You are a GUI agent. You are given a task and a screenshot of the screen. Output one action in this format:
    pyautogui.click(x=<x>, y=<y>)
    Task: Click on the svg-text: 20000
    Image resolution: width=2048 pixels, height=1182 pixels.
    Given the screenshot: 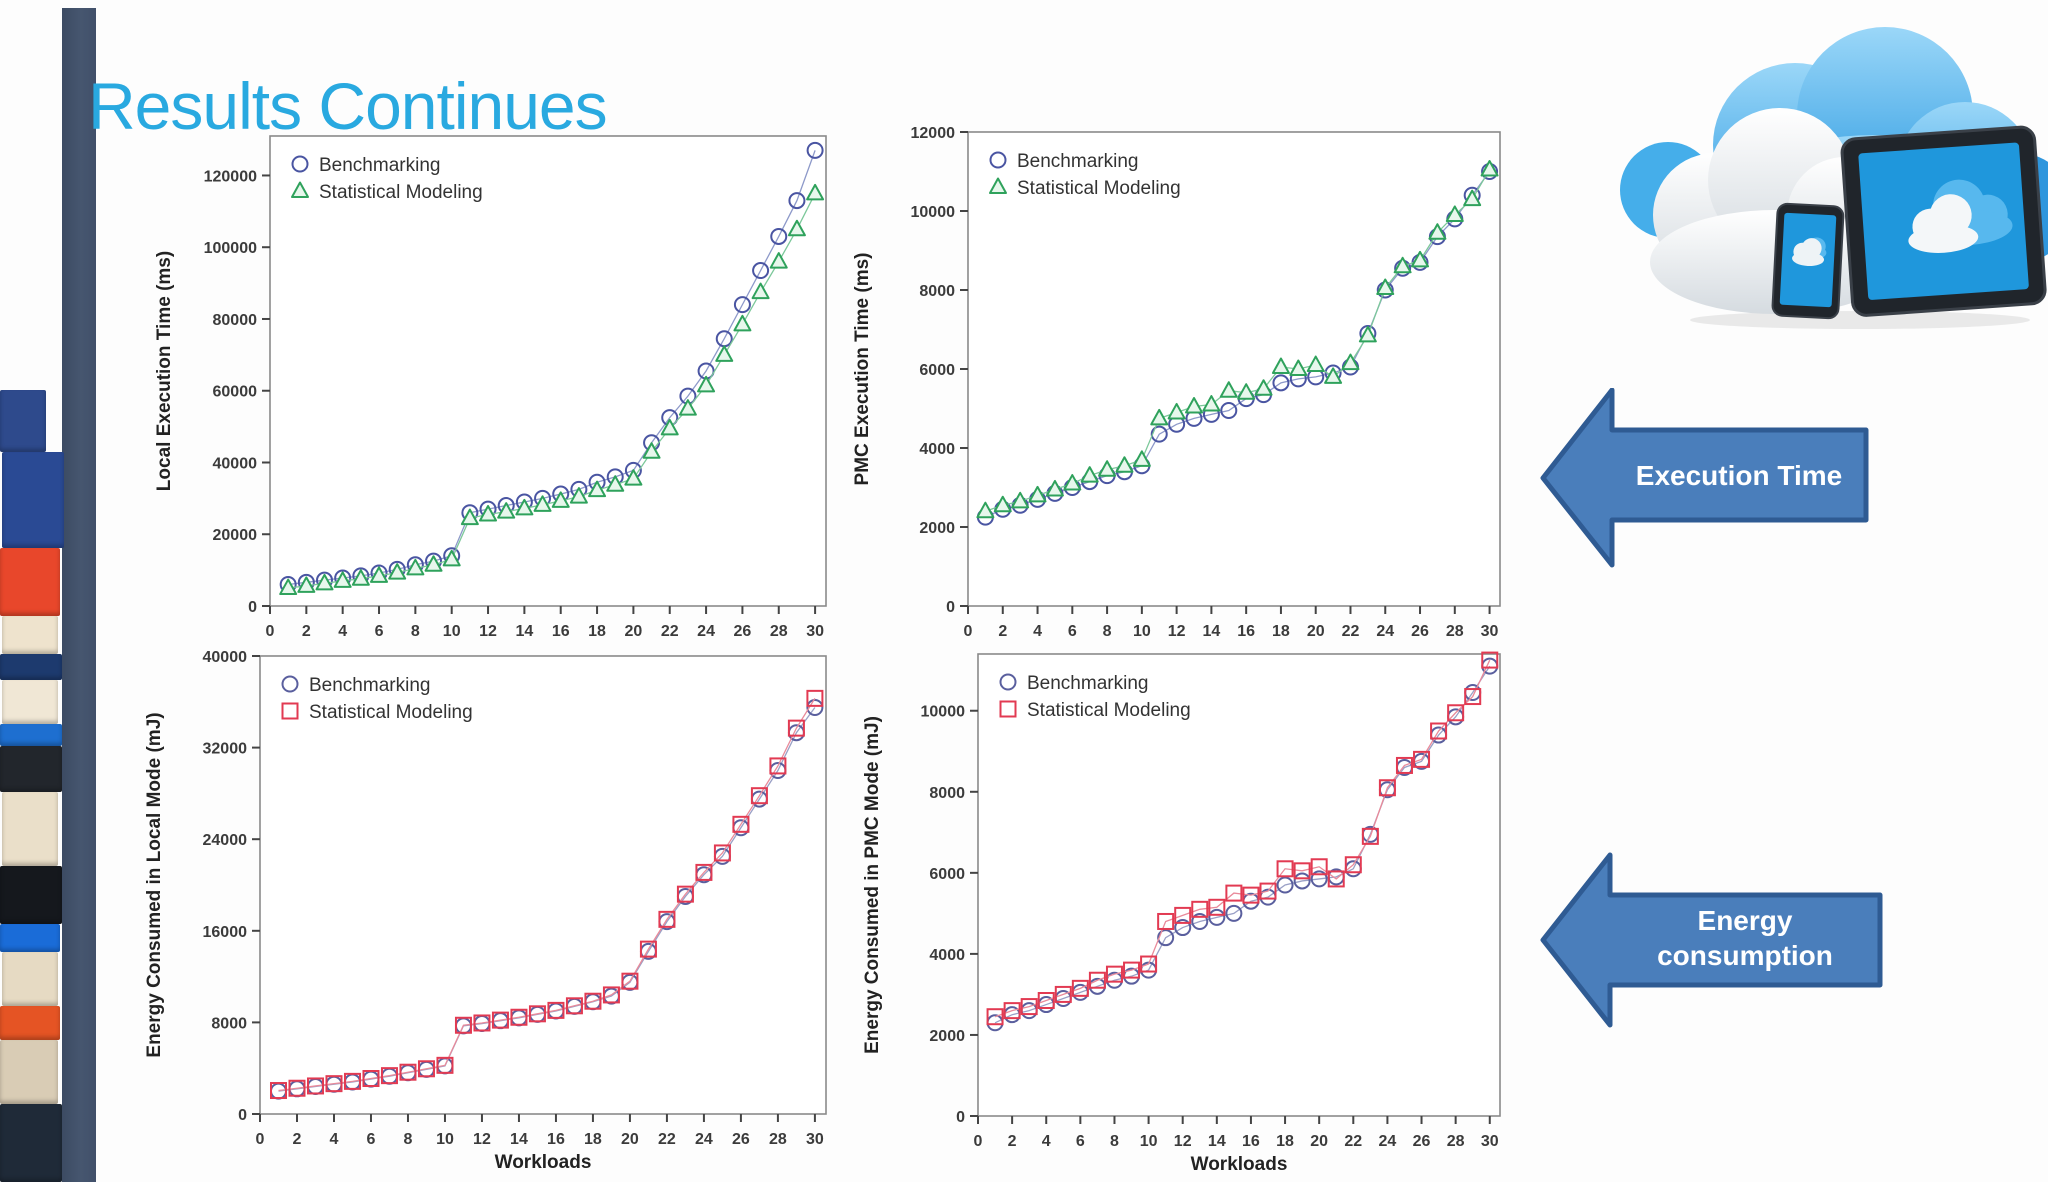 What is the action you would take?
    pyautogui.click(x=235, y=535)
    